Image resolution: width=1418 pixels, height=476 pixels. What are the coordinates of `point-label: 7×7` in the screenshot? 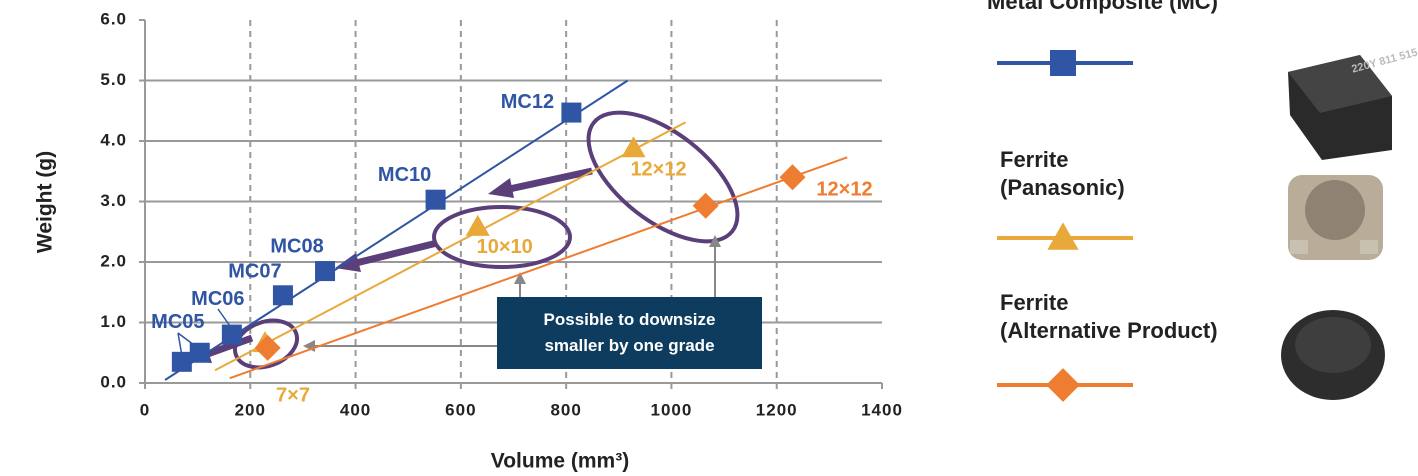 It's located at (293, 395).